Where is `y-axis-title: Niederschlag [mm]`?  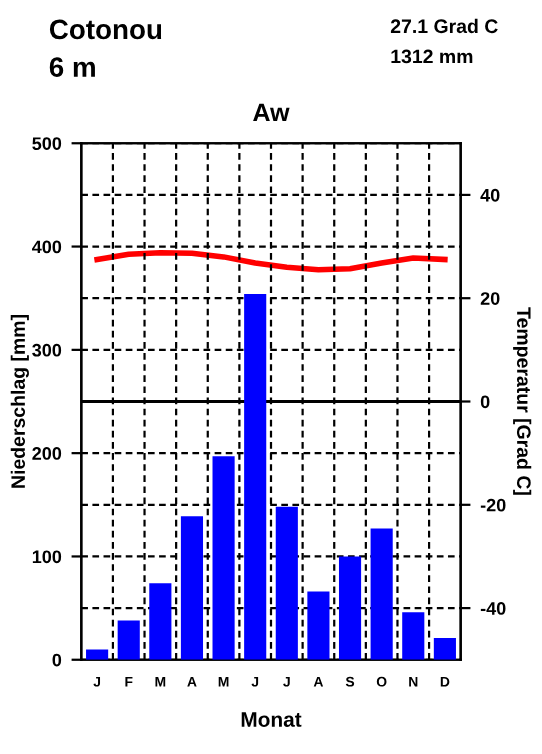 y-axis-title: Niederschlag [mm] is located at coordinates (19, 401).